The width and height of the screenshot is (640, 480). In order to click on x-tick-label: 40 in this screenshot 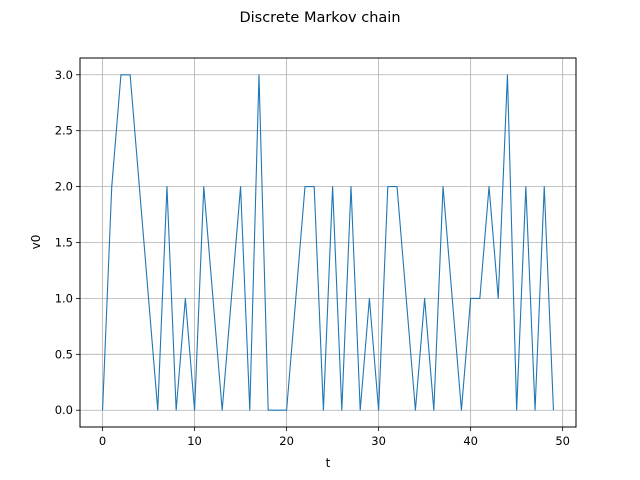, I will do `click(470, 441)`.